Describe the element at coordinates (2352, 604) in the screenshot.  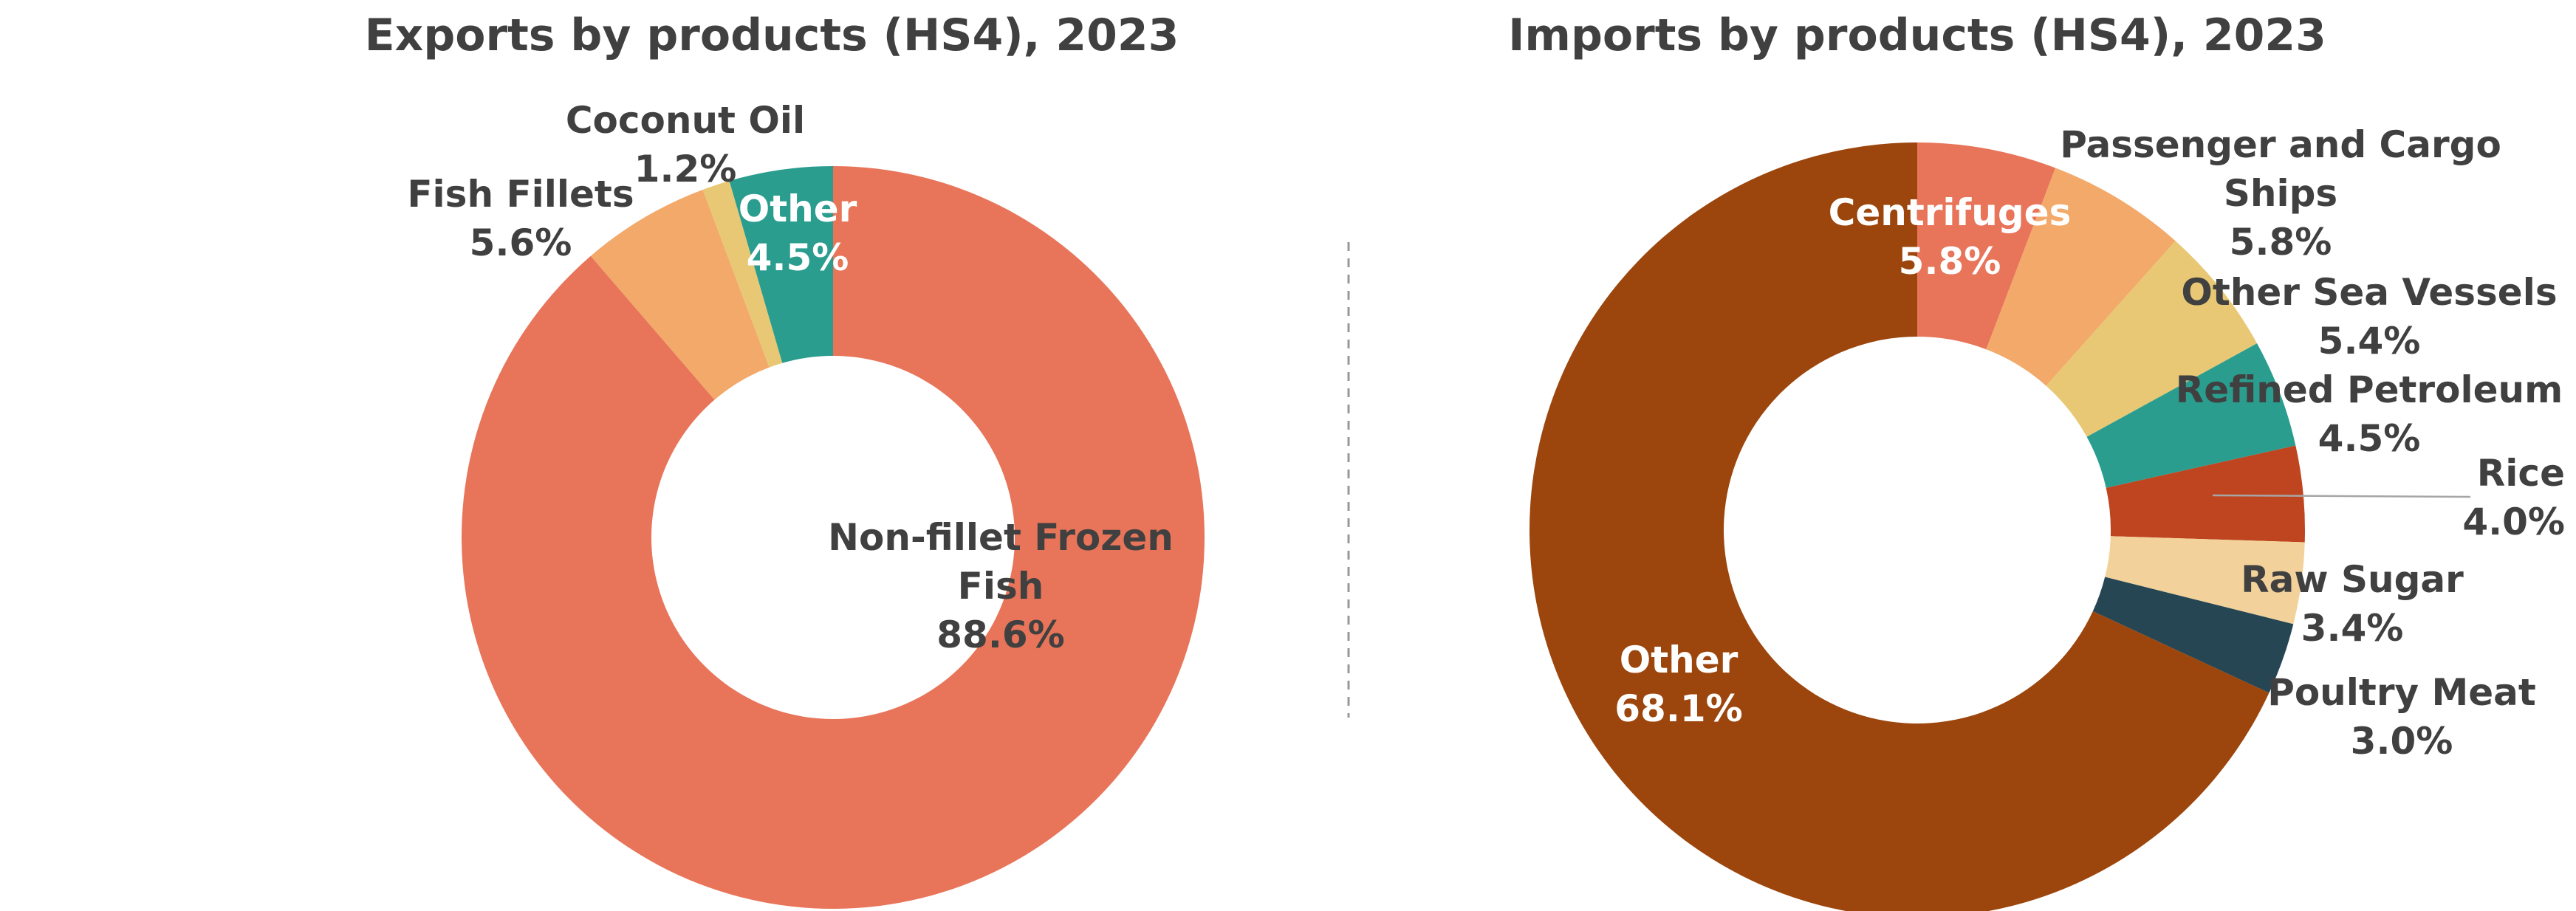
I see `imports-label-raw-sugar: Raw Sugar 3.4%` at that location.